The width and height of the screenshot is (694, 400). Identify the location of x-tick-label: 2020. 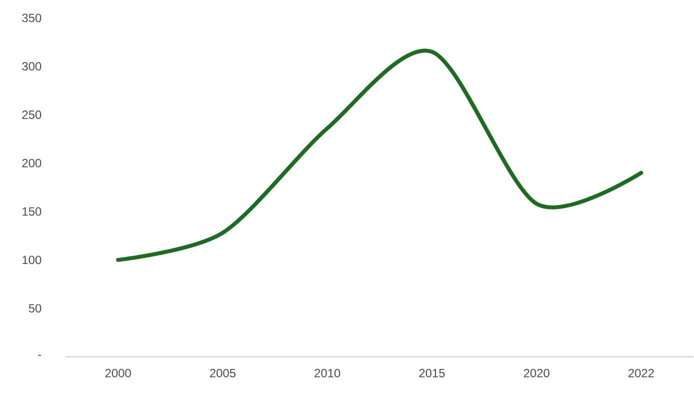
(537, 373).